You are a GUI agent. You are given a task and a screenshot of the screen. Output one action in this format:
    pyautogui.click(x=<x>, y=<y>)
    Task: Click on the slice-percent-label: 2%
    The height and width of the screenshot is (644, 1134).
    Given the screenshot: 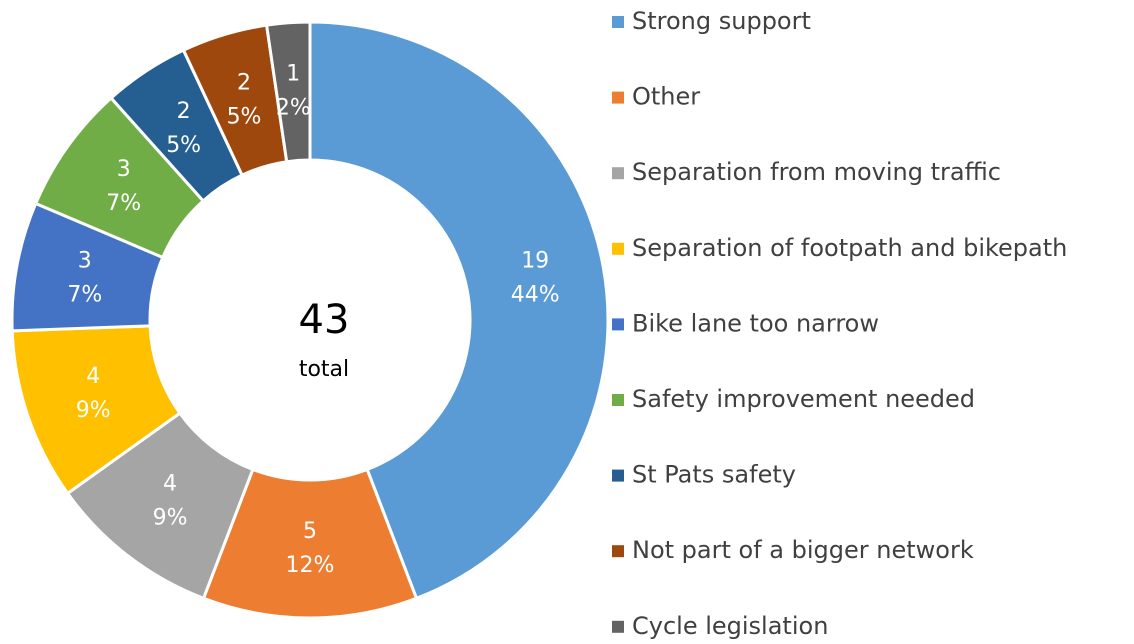 What is the action you would take?
    pyautogui.click(x=293, y=108)
    